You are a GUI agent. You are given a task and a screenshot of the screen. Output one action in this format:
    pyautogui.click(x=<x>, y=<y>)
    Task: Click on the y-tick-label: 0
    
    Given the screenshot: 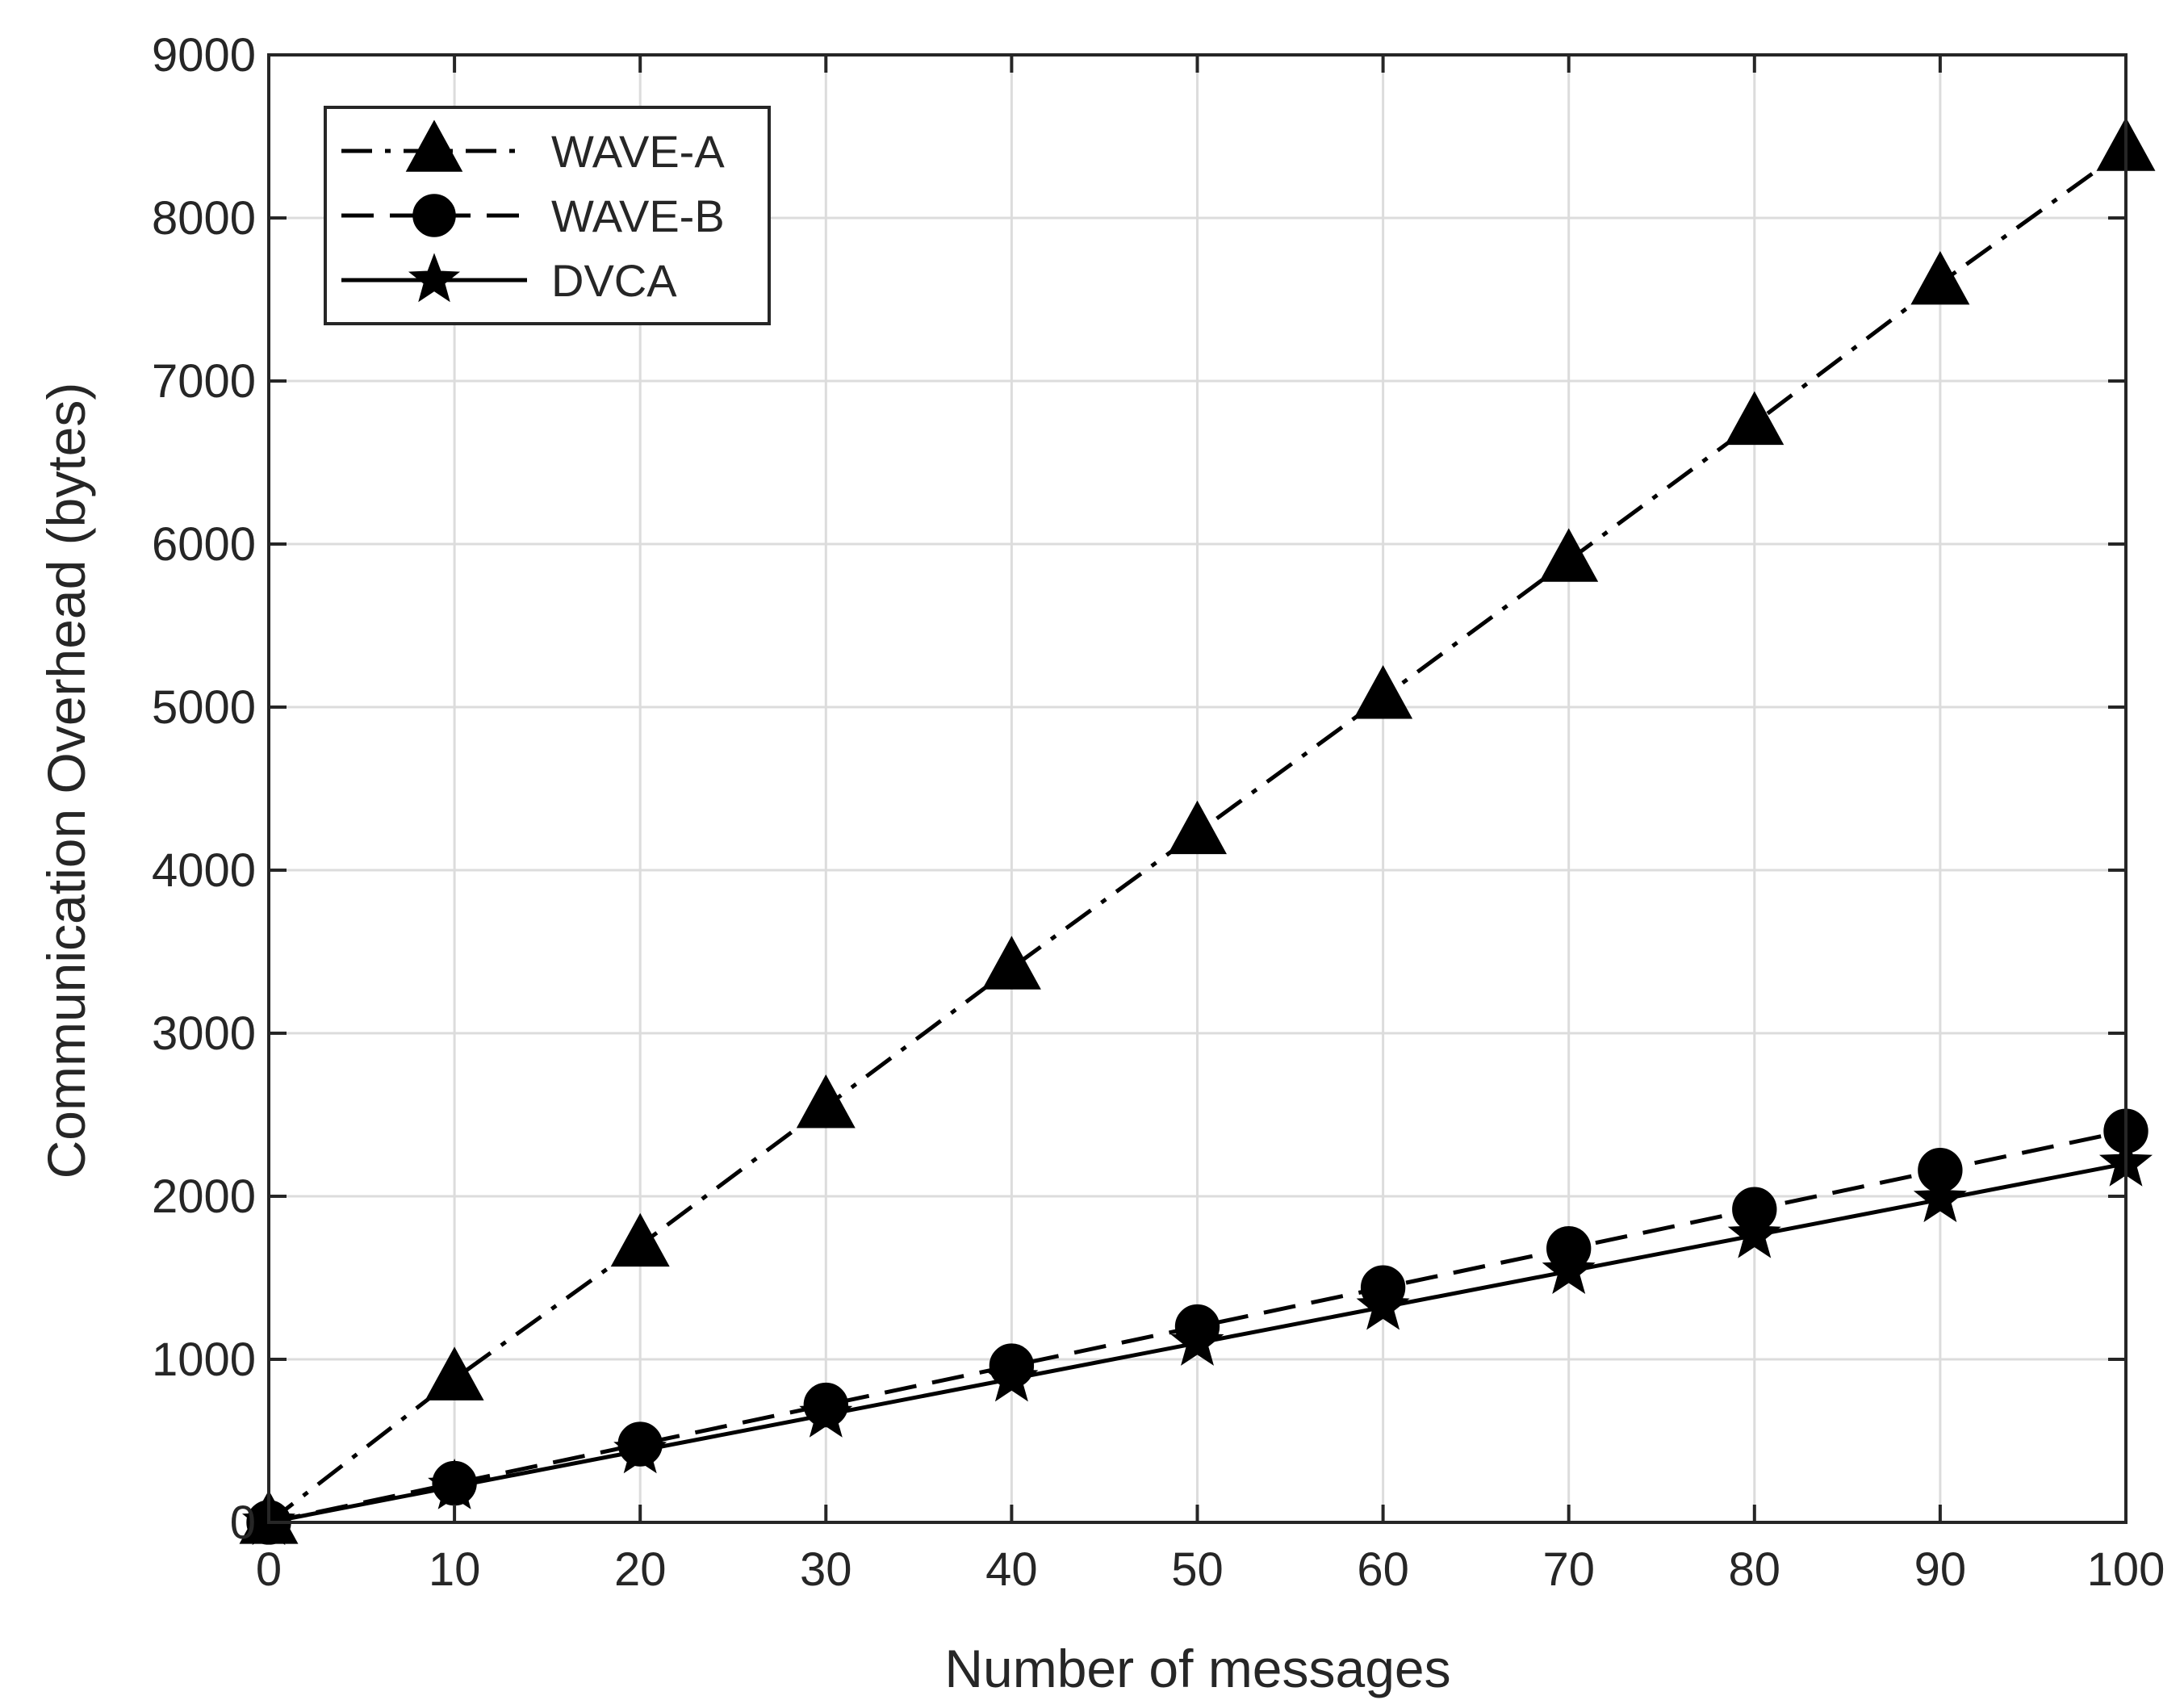 What is the action you would take?
    pyautogui.click(x=243, y=1523)
    